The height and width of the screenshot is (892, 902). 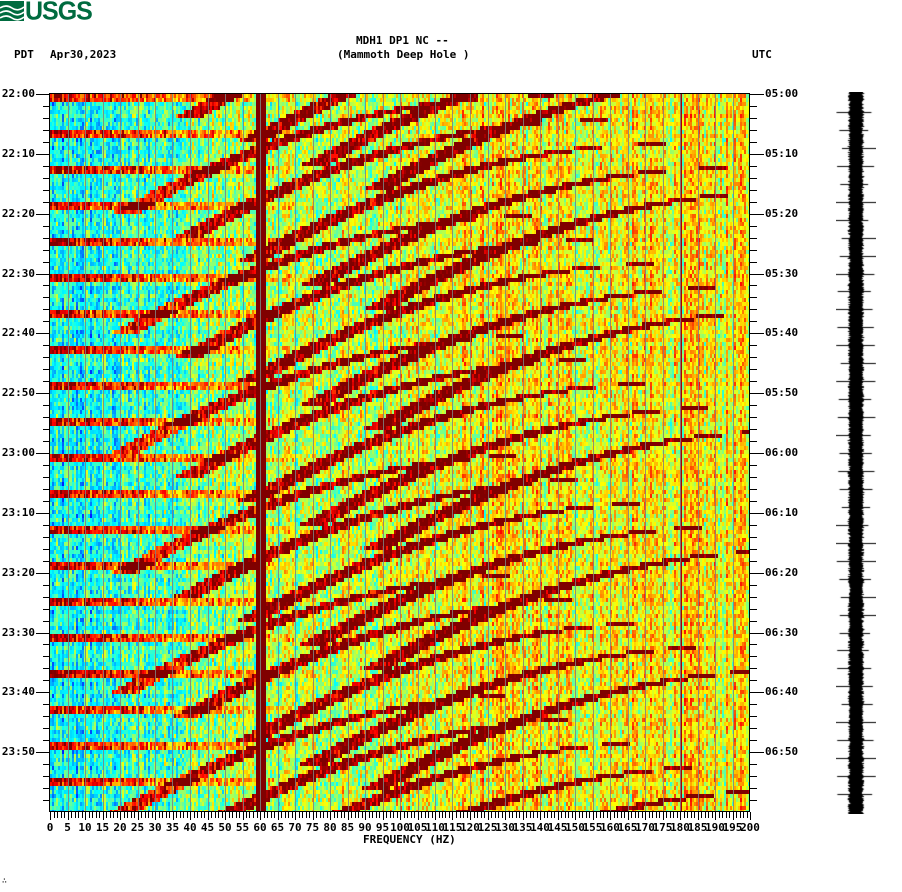 What do you see at coordinates (18, 512) in the screenshot?
I see `y-tick-label-left: 23:10` at bounding box center [18, 512].